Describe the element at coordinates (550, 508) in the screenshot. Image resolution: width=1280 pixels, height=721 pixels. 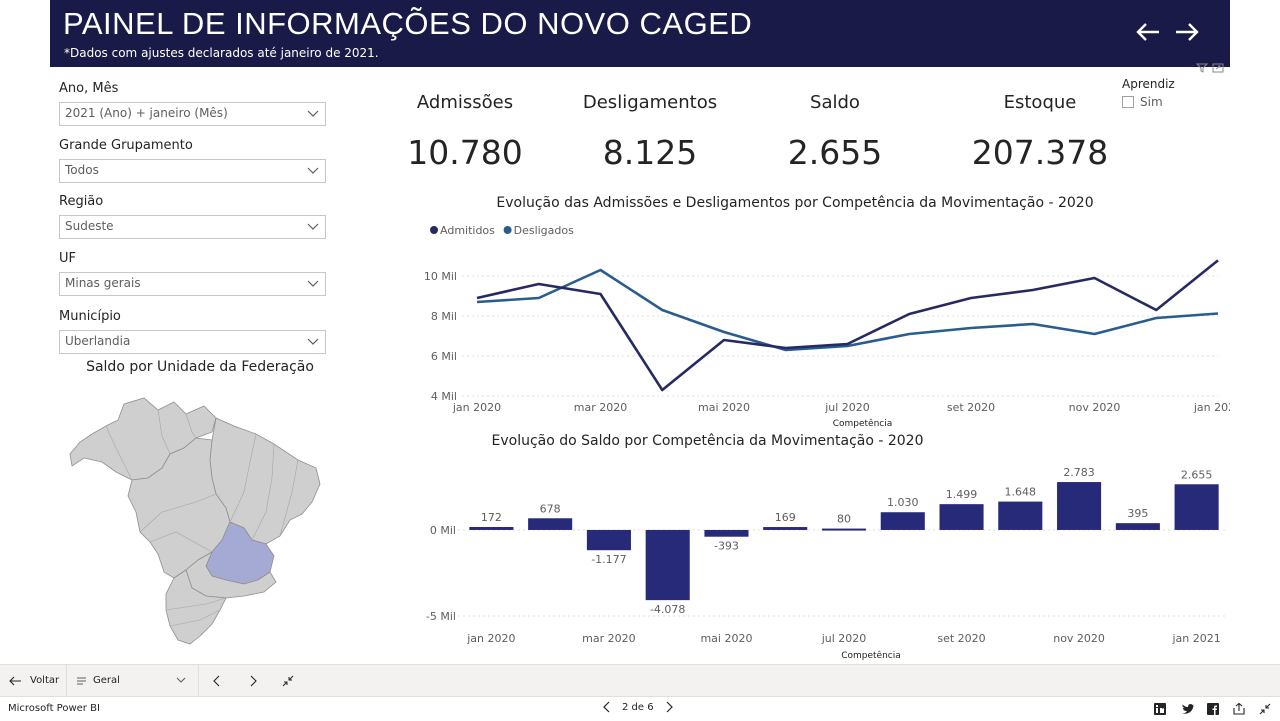
I see `data-label: 678` at that location.